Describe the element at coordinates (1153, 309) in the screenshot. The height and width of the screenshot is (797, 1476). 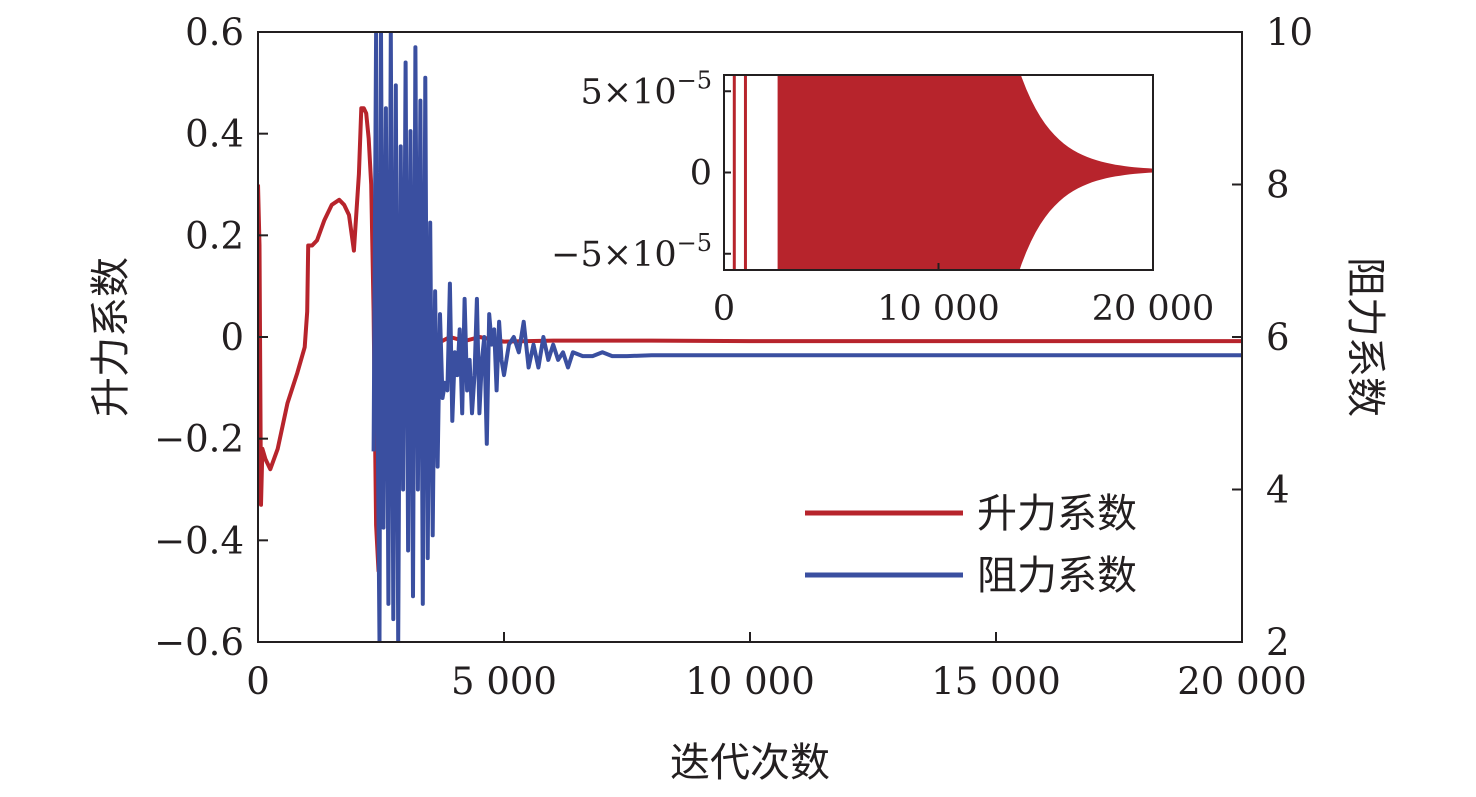
I see `inset-x-tick-label: 20 000` at that location.